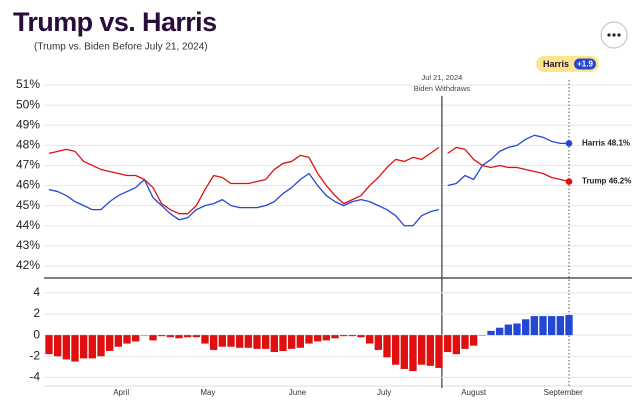 This screenshot has width=640, height=404. Describe the element at coordinates (28, 104) in the screenshot. I see `y-tick-label: 50%` at that location.